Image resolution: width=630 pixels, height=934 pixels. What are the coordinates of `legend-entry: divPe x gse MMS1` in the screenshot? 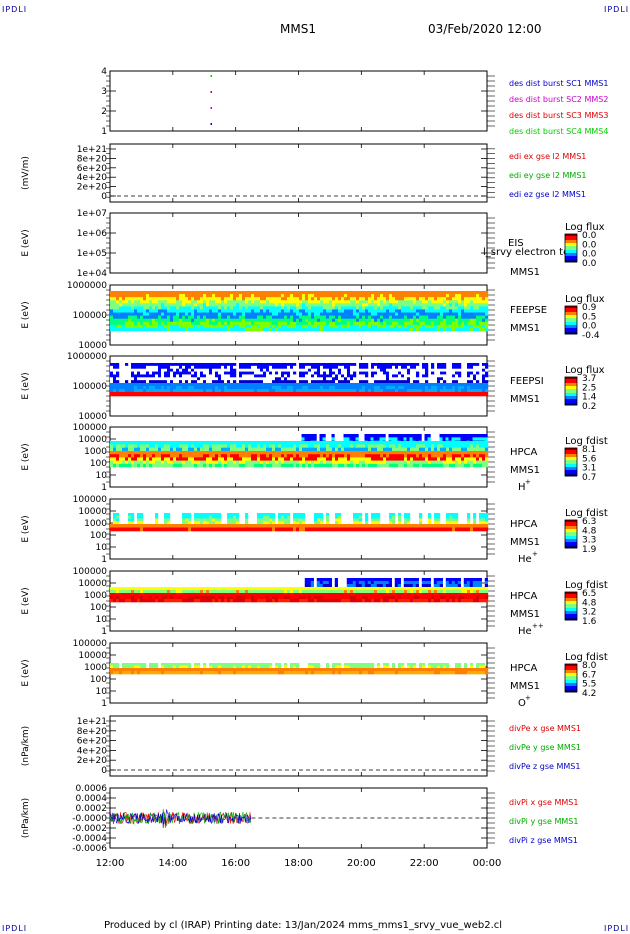 It's located at (545, 728).